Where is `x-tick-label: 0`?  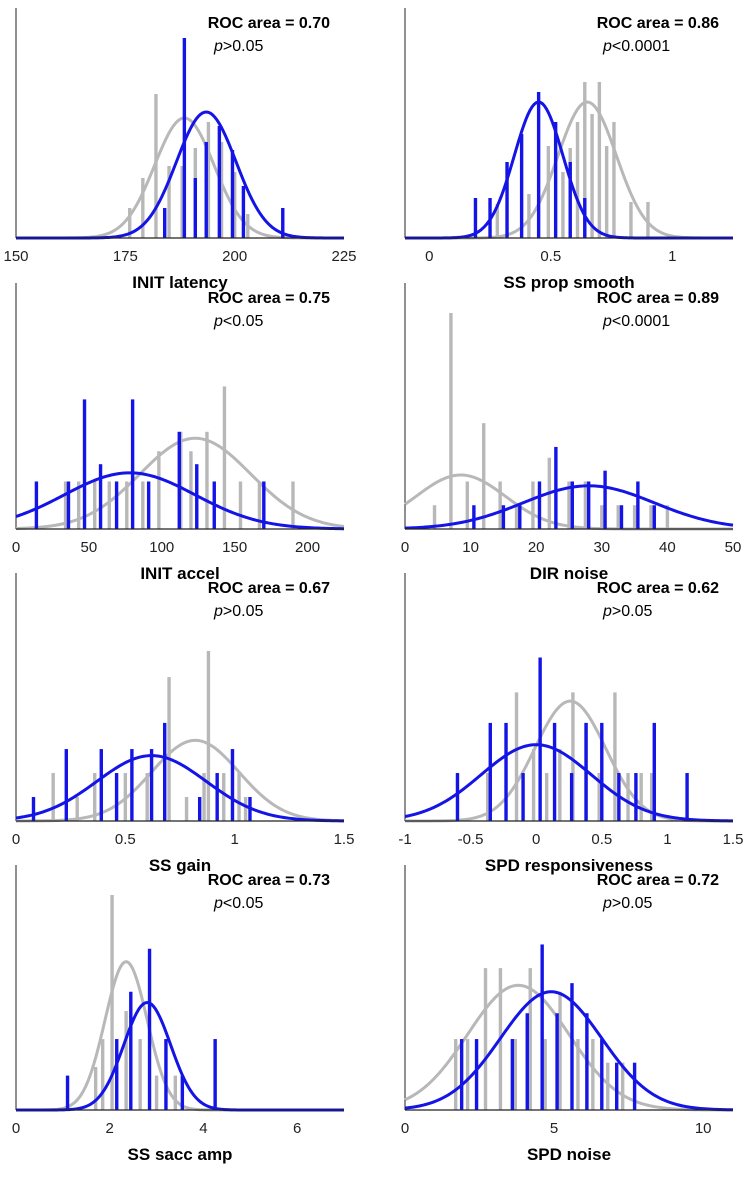 x-tick-label: 0 is located at coordinates (405, 1128).